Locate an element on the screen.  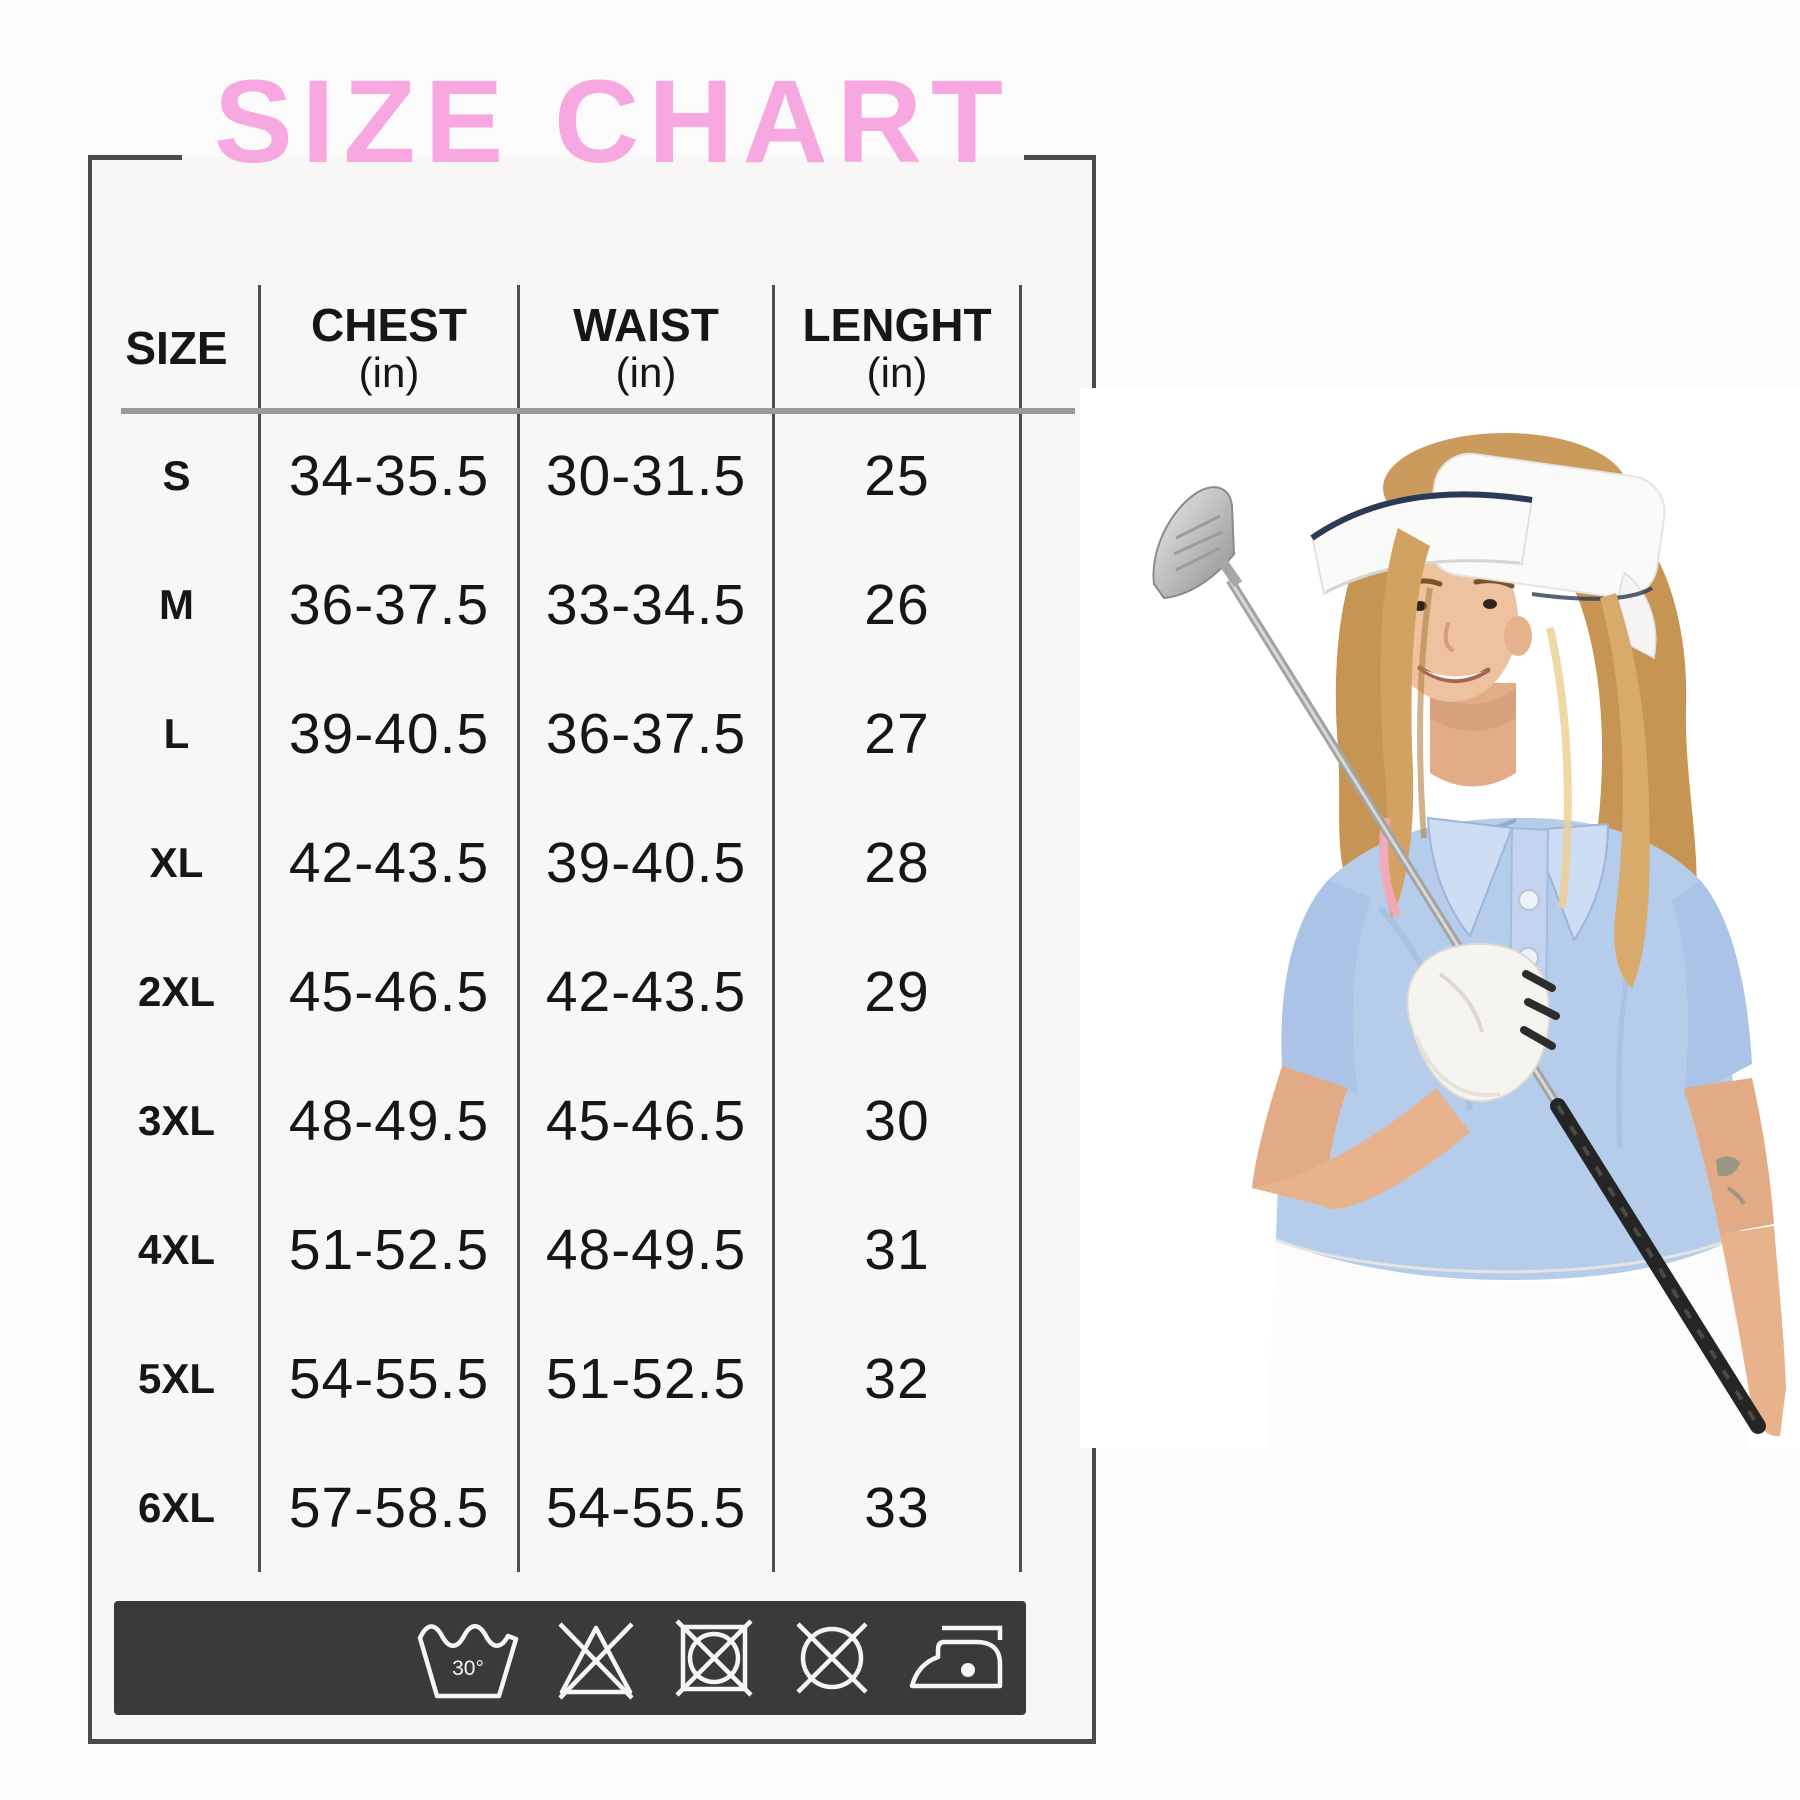
header-waist: WAIST (in) is located at coordinates (647, 348).